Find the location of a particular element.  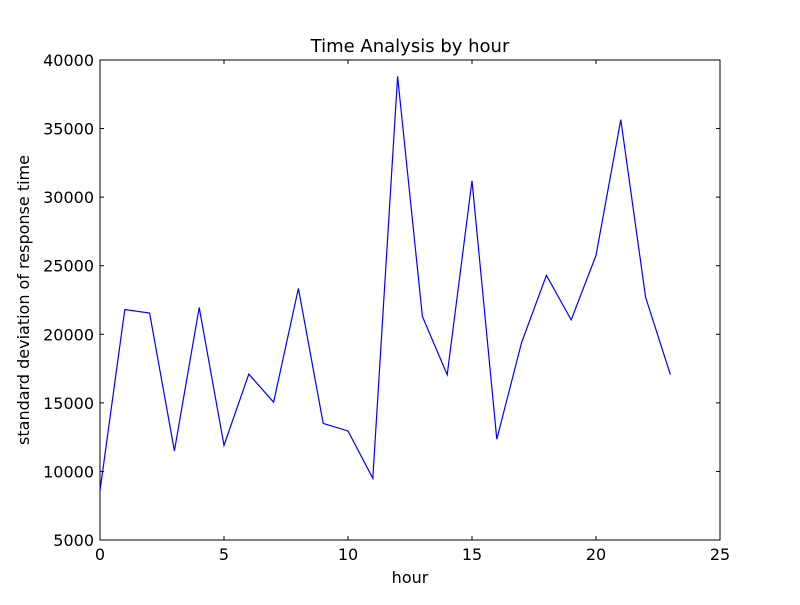

y-tick-label: 30000 is located at coordinates (68, 197).